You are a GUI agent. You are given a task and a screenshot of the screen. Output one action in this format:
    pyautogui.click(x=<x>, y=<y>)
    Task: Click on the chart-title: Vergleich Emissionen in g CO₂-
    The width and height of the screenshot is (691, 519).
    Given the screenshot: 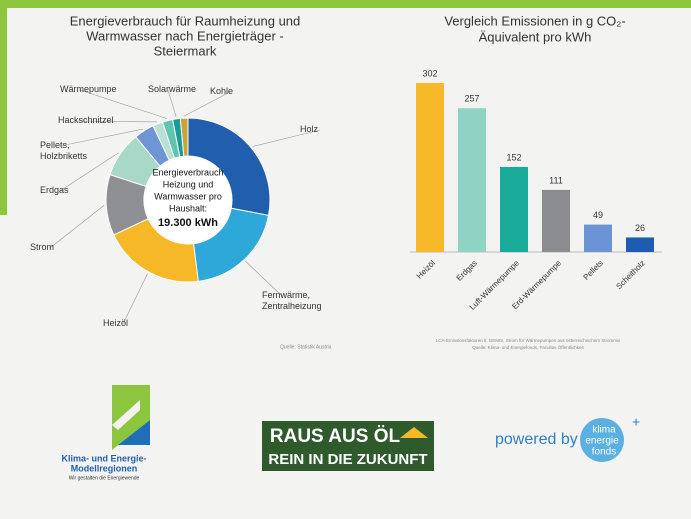 What is the action you would take?
    pyautogui.click(x=534, y=20)
    